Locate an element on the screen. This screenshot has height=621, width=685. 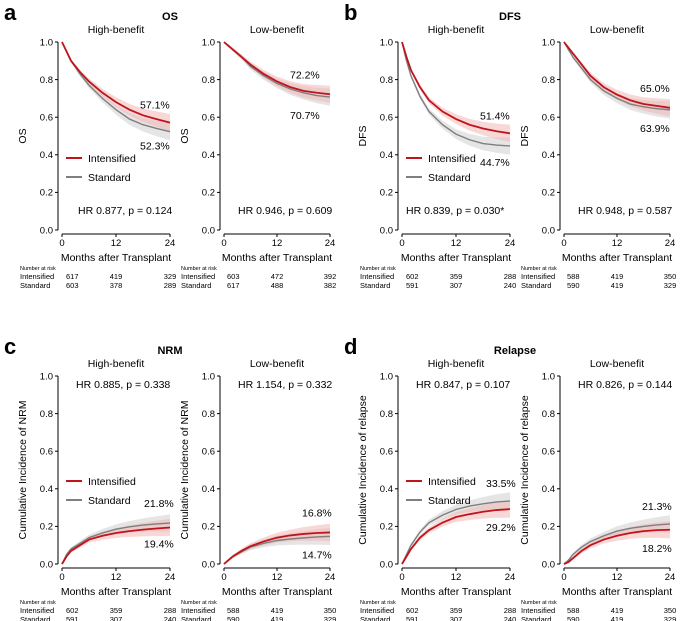
risk-count-standard: 617 is located at coordinates (233, 285).